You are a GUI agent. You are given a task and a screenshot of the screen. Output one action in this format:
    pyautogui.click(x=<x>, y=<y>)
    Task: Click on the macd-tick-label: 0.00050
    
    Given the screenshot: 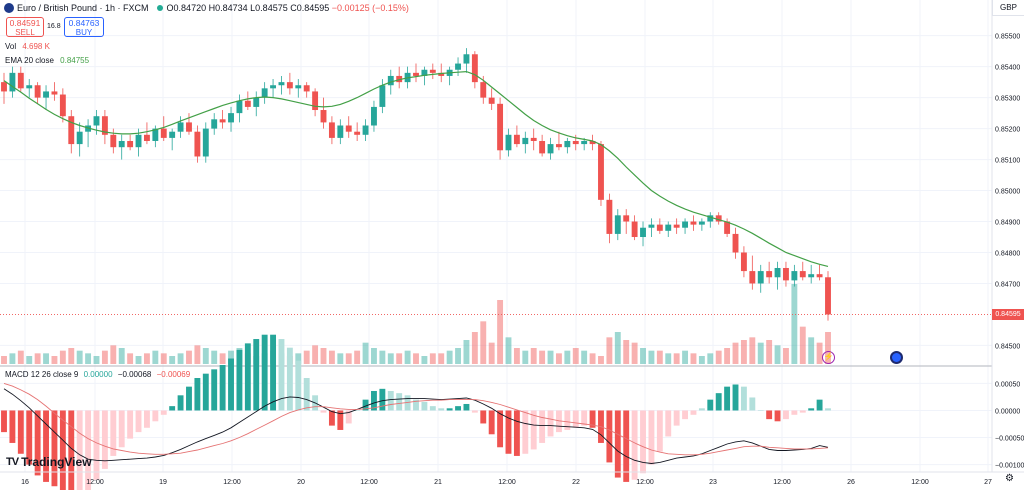 What is the action you would take?
    pyautogui.click(x=1007, y=384)
    